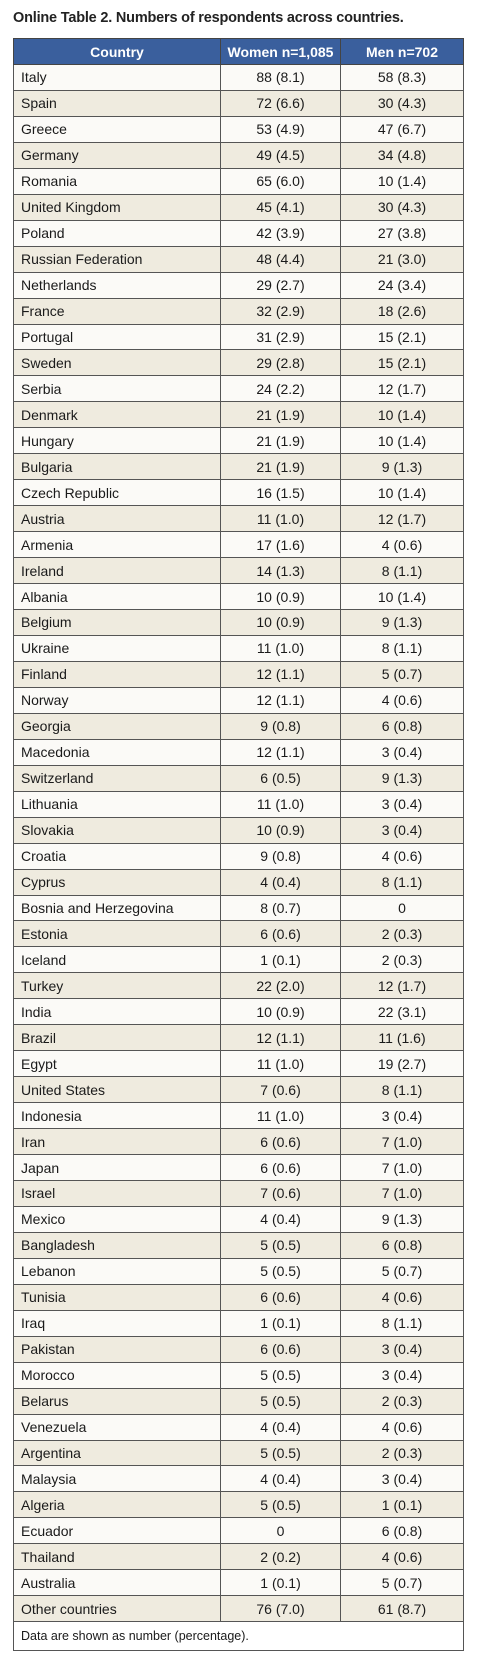  What do you see at coordinates (117, 1375) in the screenshot?
I see `country-cell: Morocco` at bounding box center [117, 1375].